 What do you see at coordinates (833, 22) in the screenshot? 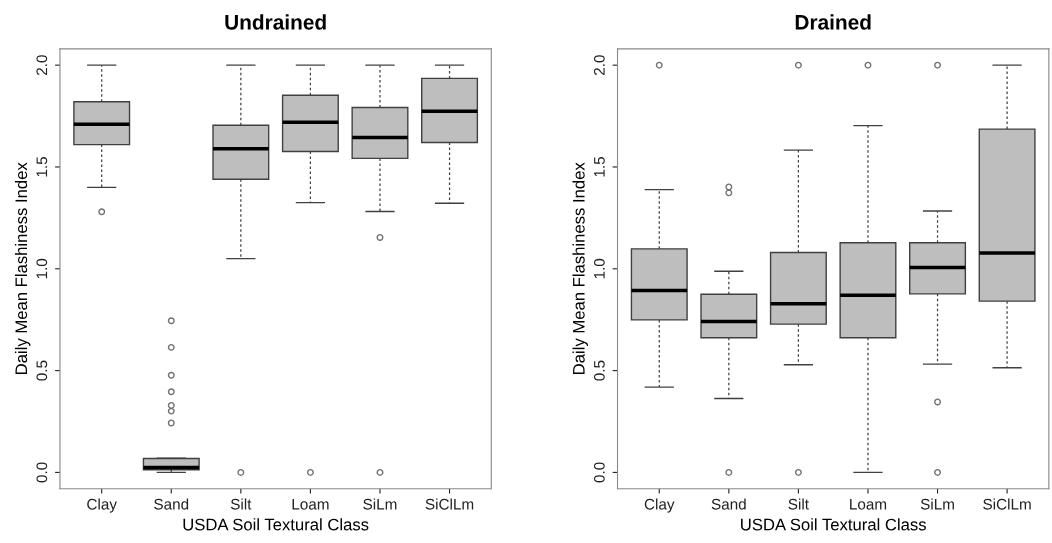
I see `chart-title: Drained` at bounding box center [833, 22].